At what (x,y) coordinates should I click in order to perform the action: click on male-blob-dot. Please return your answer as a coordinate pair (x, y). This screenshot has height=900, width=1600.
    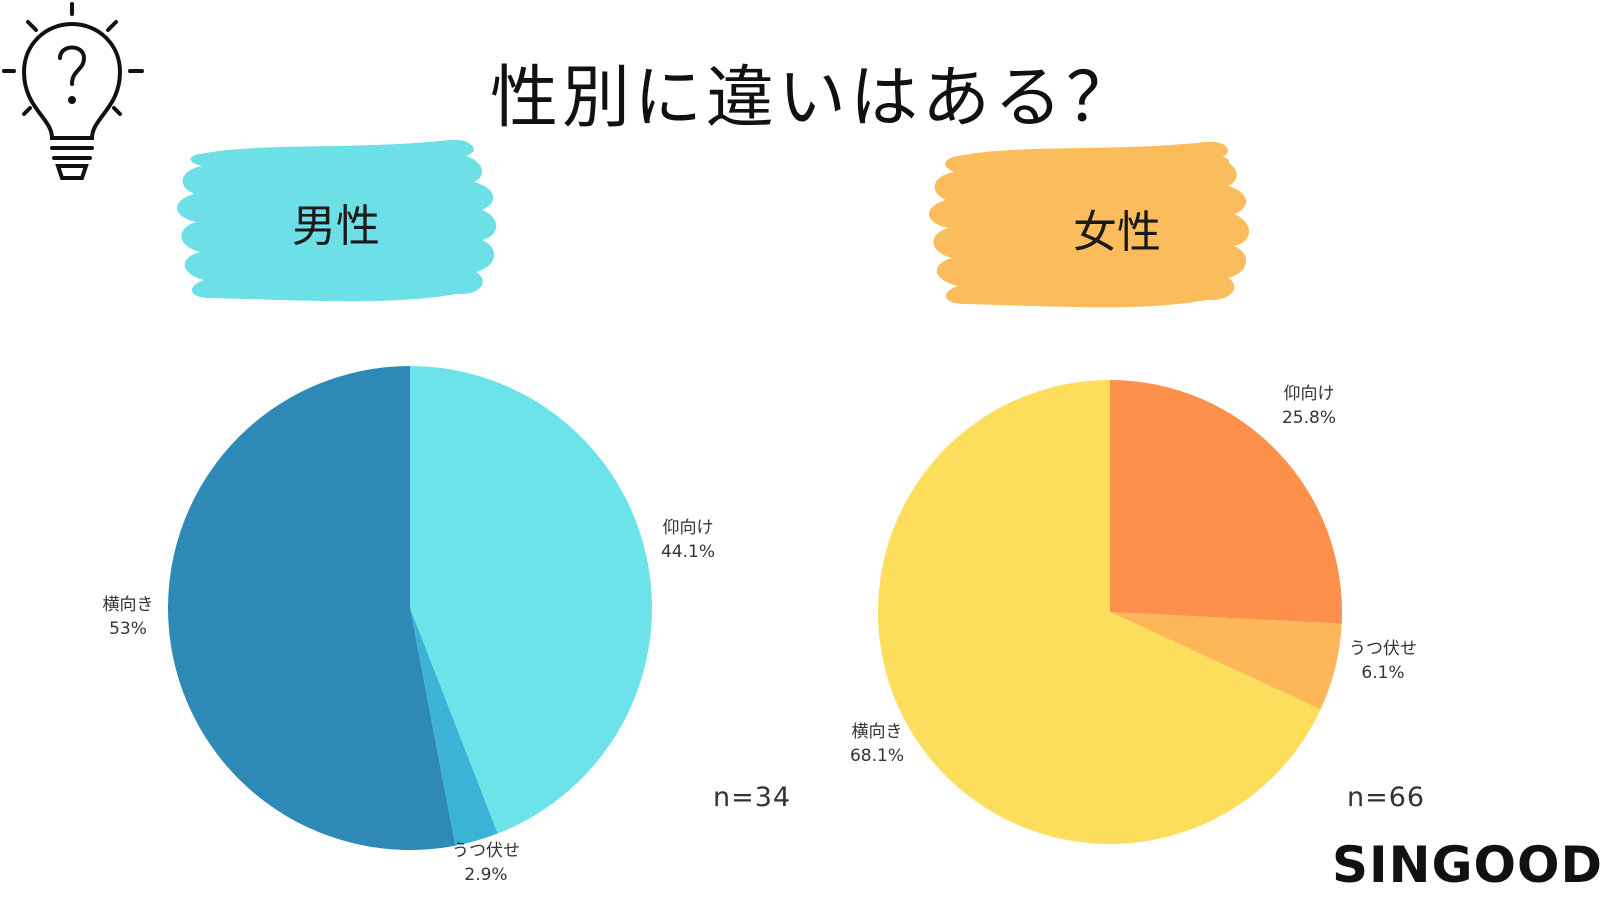
    Looking at the image, I should click on (464, 150).